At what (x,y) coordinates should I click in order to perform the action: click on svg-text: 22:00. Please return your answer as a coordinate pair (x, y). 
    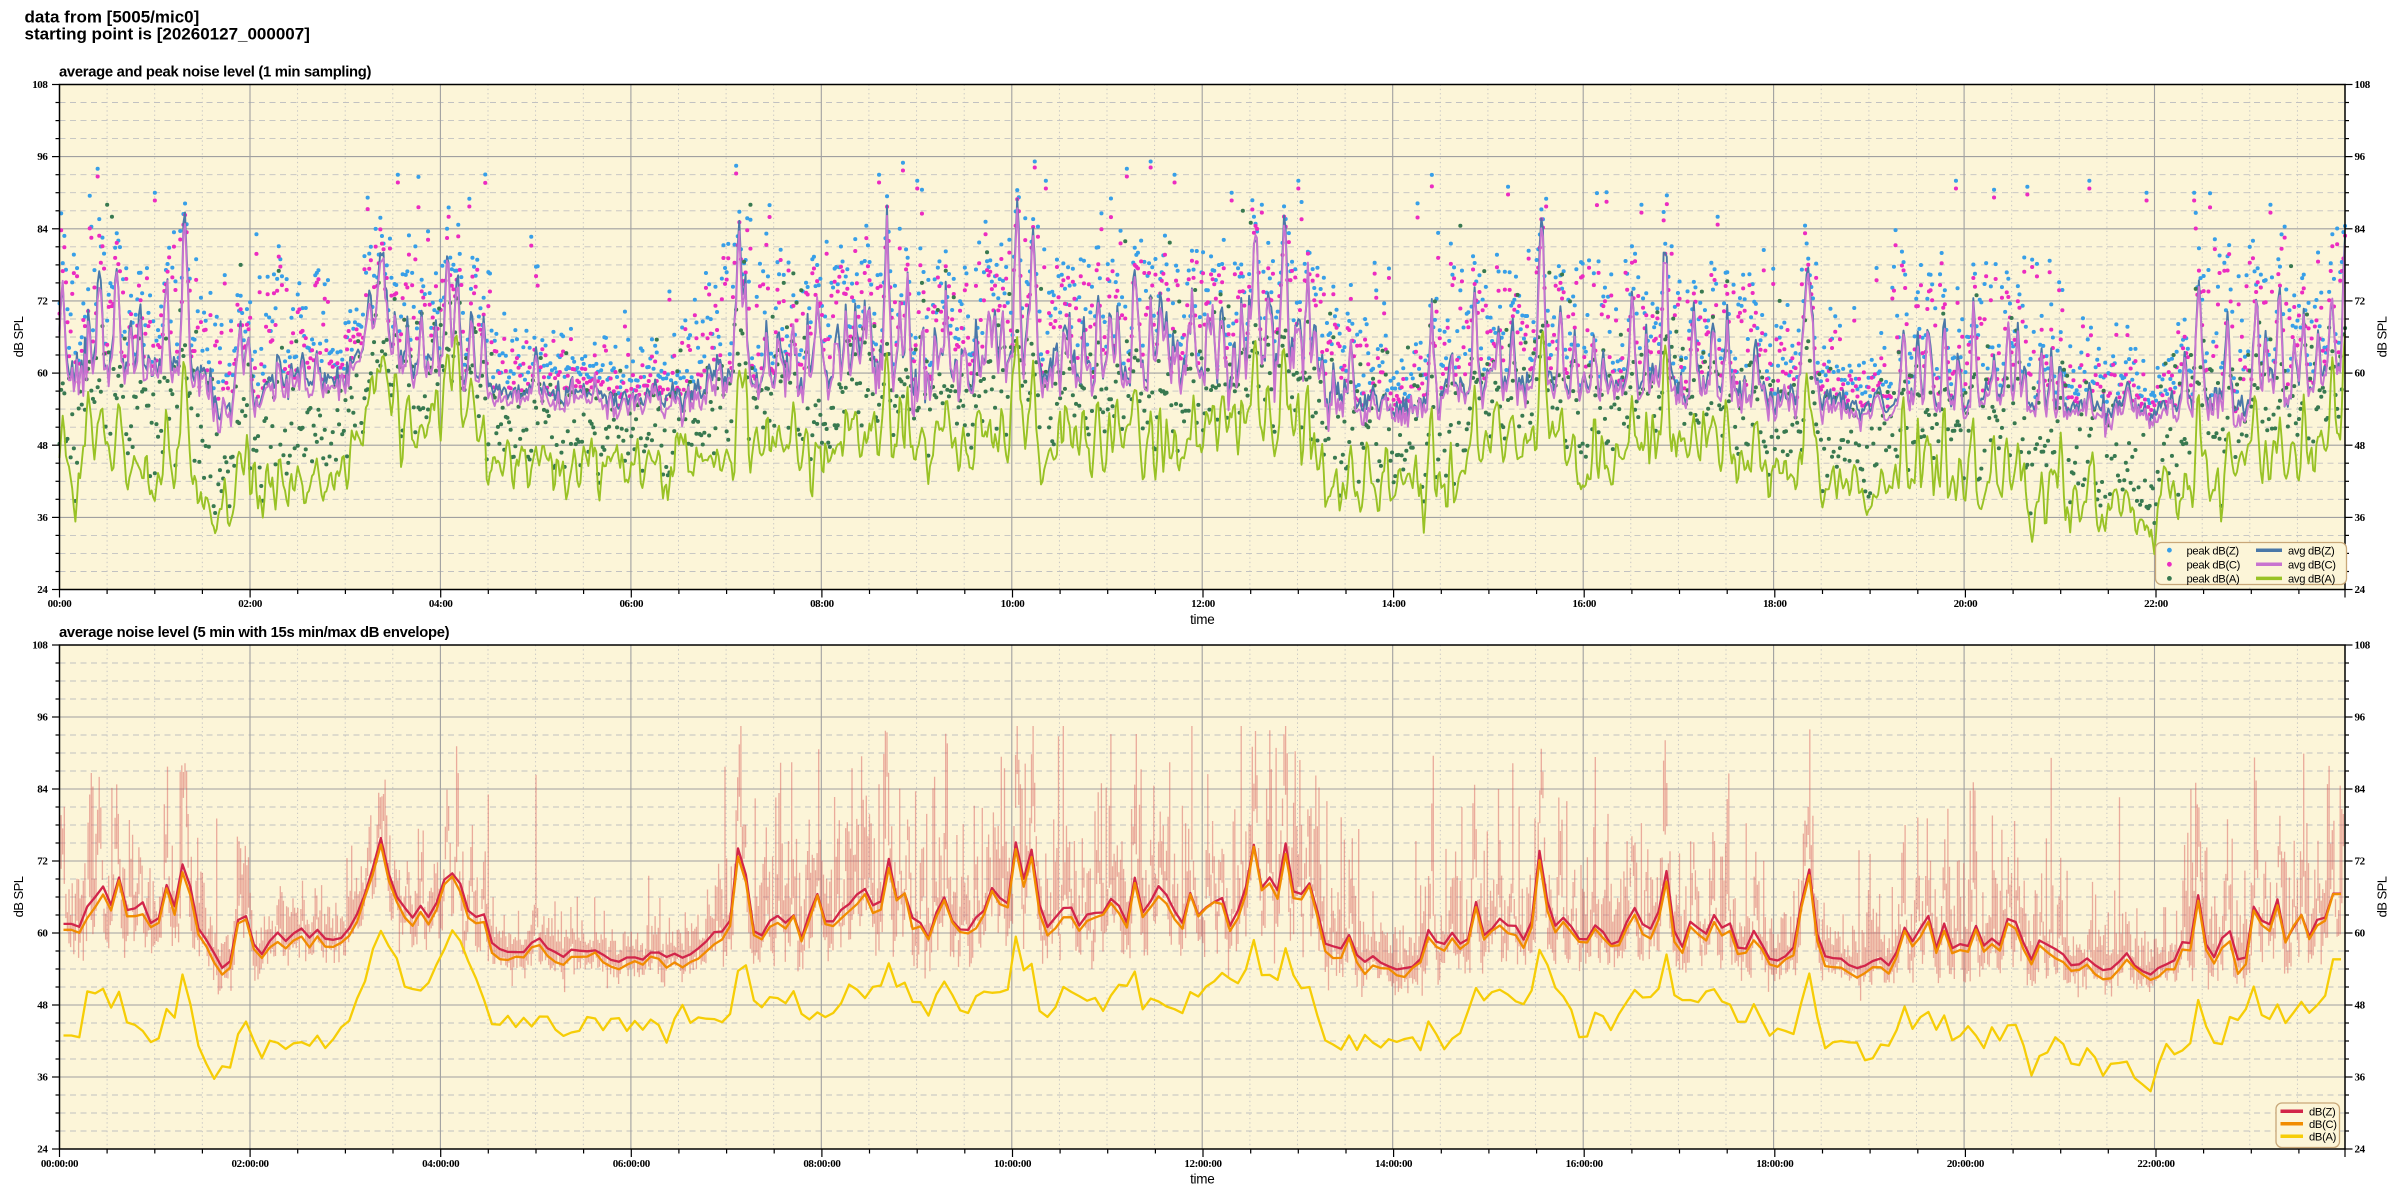
    Looking at the image, I should click on (2156, 604).